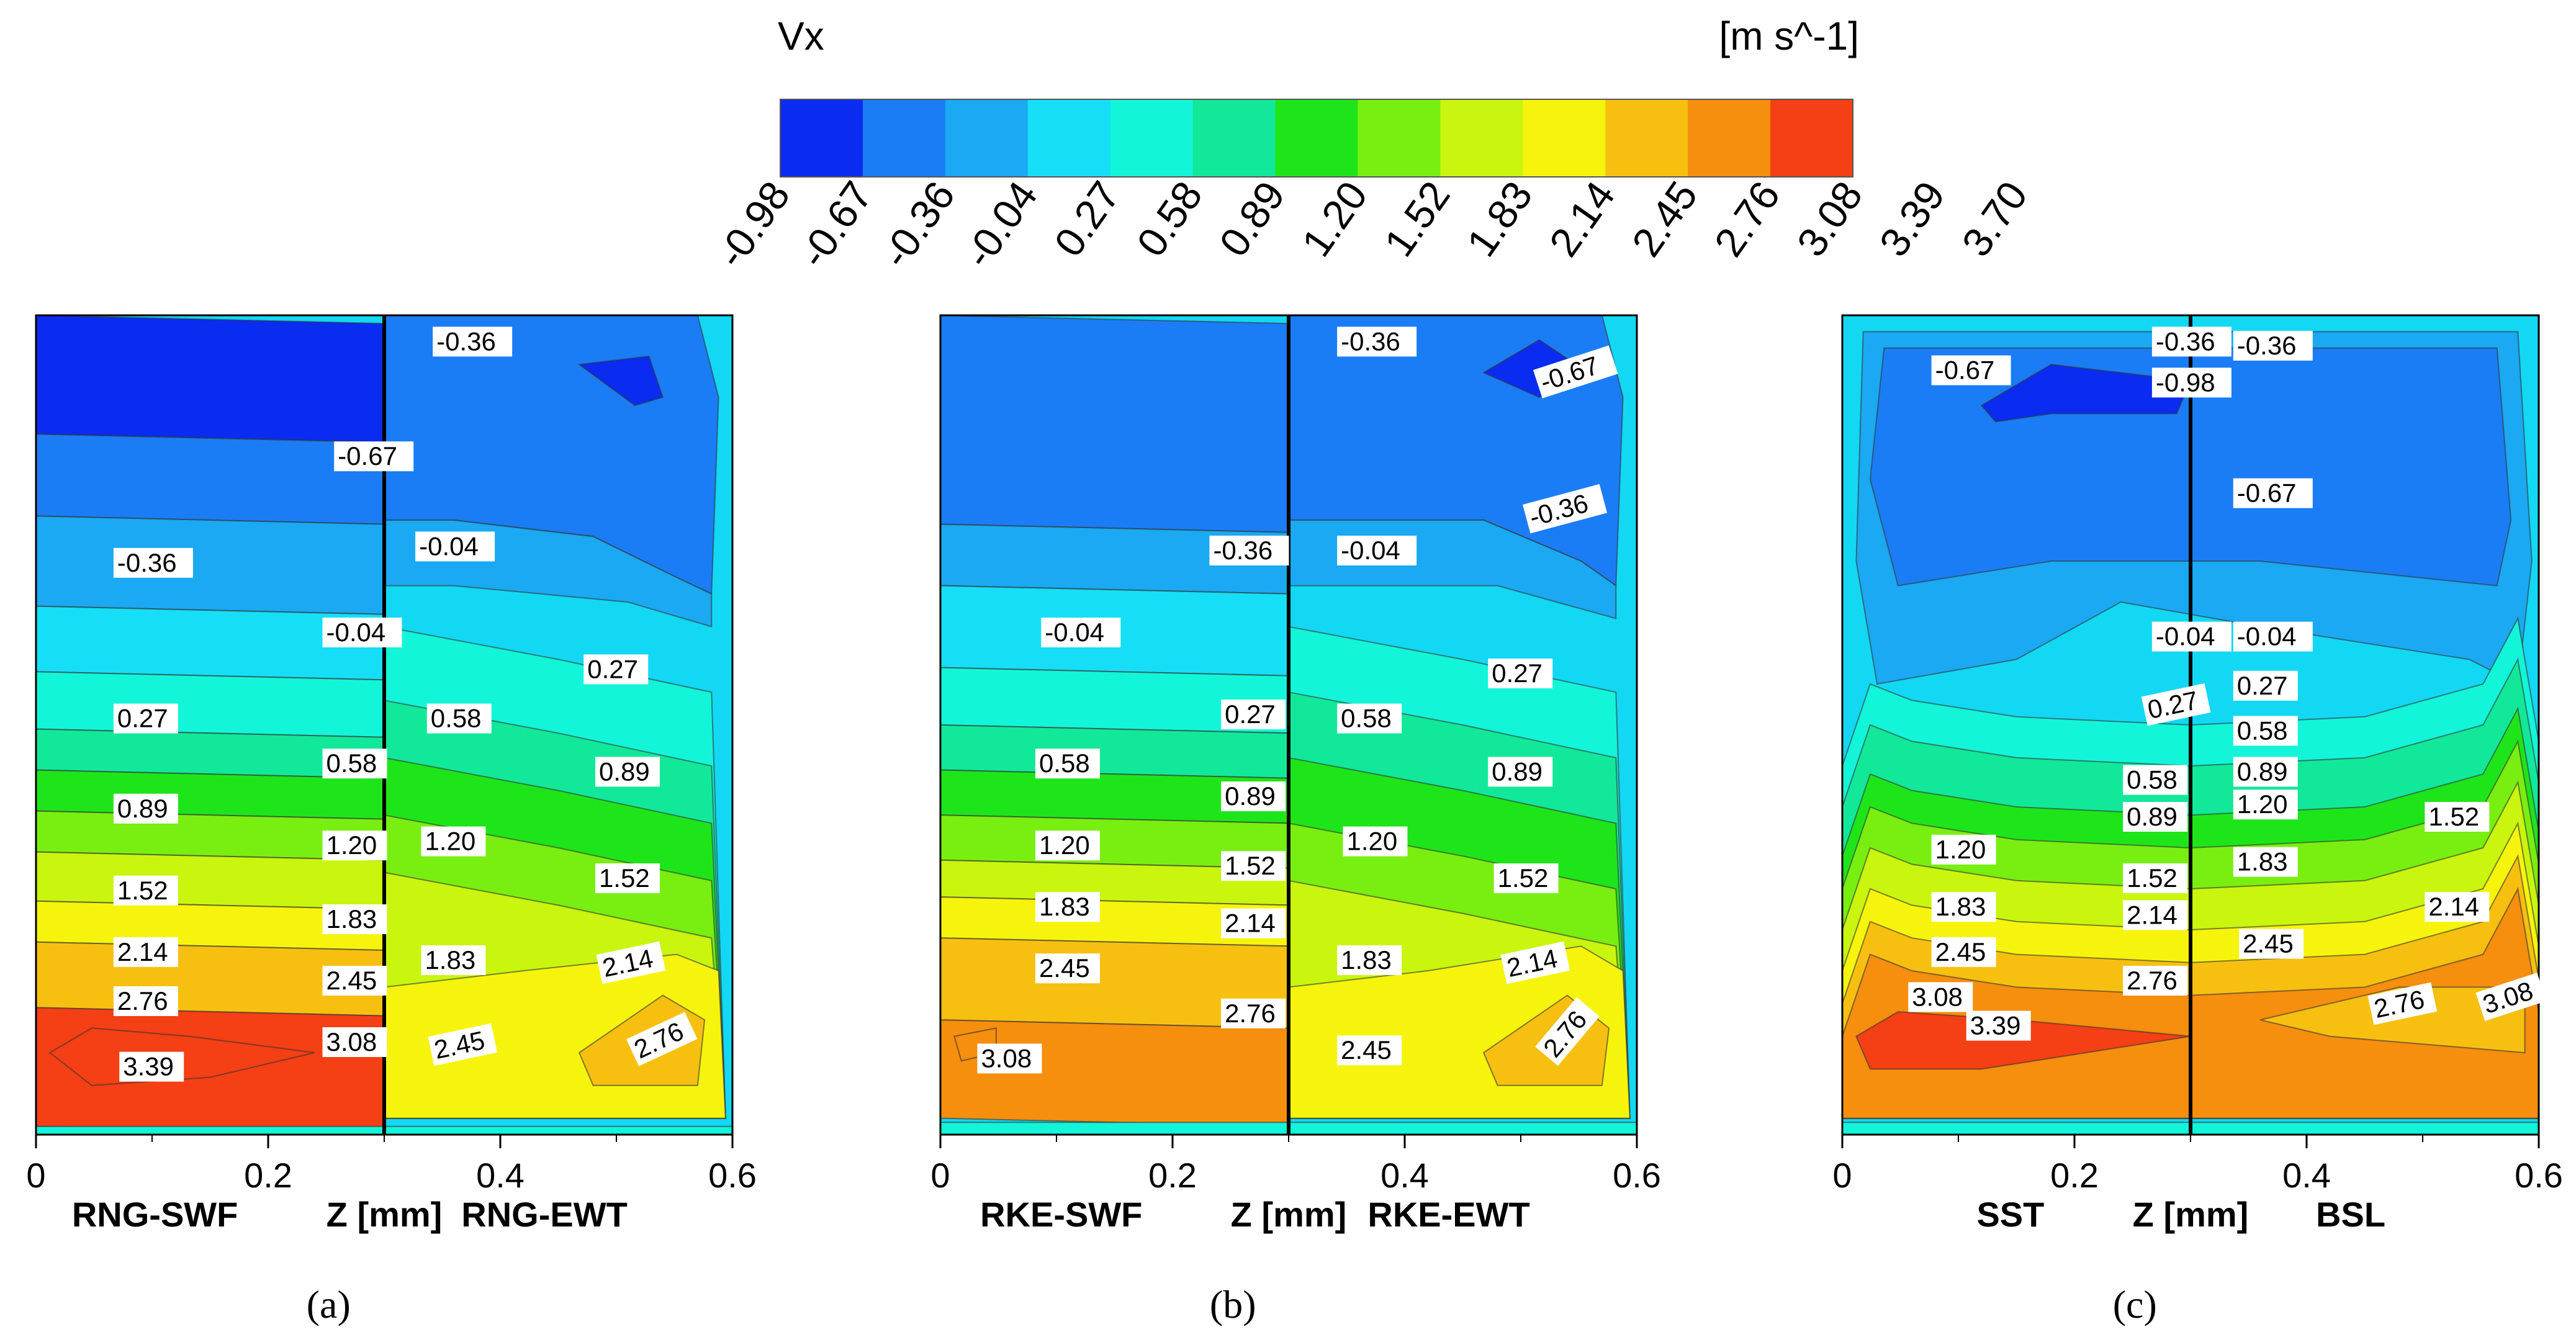 The height and width of the screenshot is (1332, 2576). Describe the element at coordinates (2267, 636) in the screenshot. I see `contour-label-text: -0.04` at that location.